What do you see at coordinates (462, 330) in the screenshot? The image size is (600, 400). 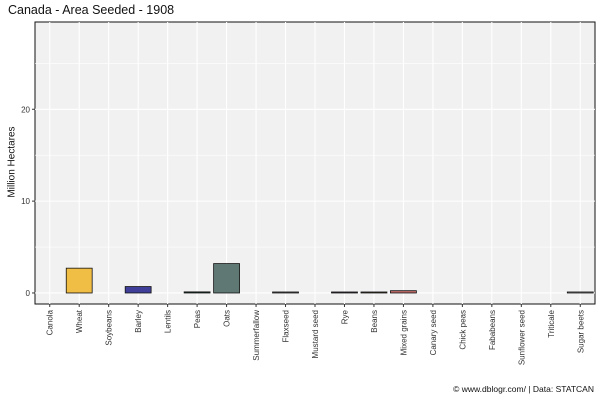 I see `x-tick-label: Chick peas` at bounding box center [462, 330].